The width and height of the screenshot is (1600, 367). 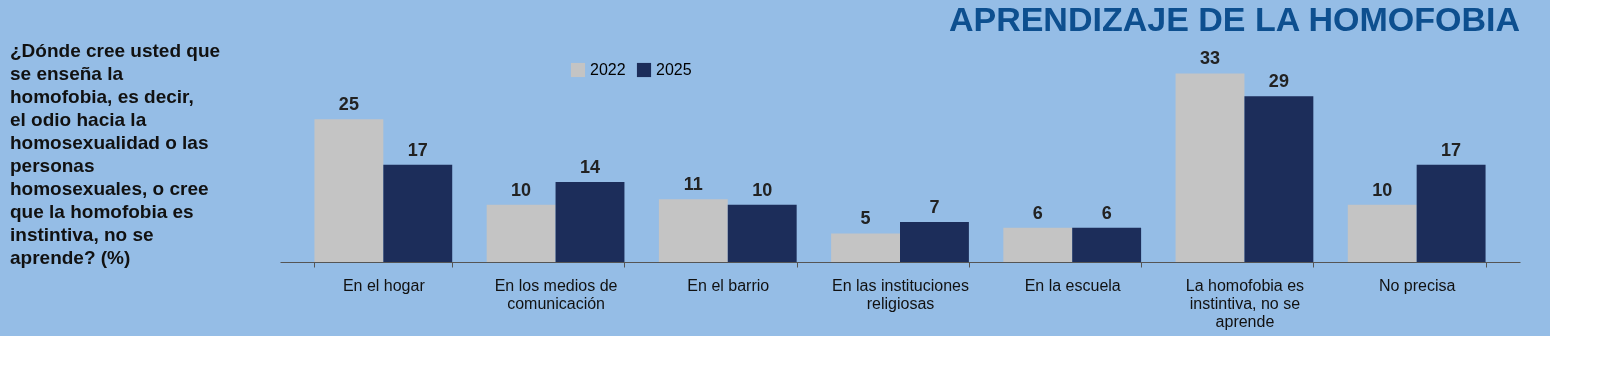 I want to click on data-label: 7, so click(x=934, y=207).